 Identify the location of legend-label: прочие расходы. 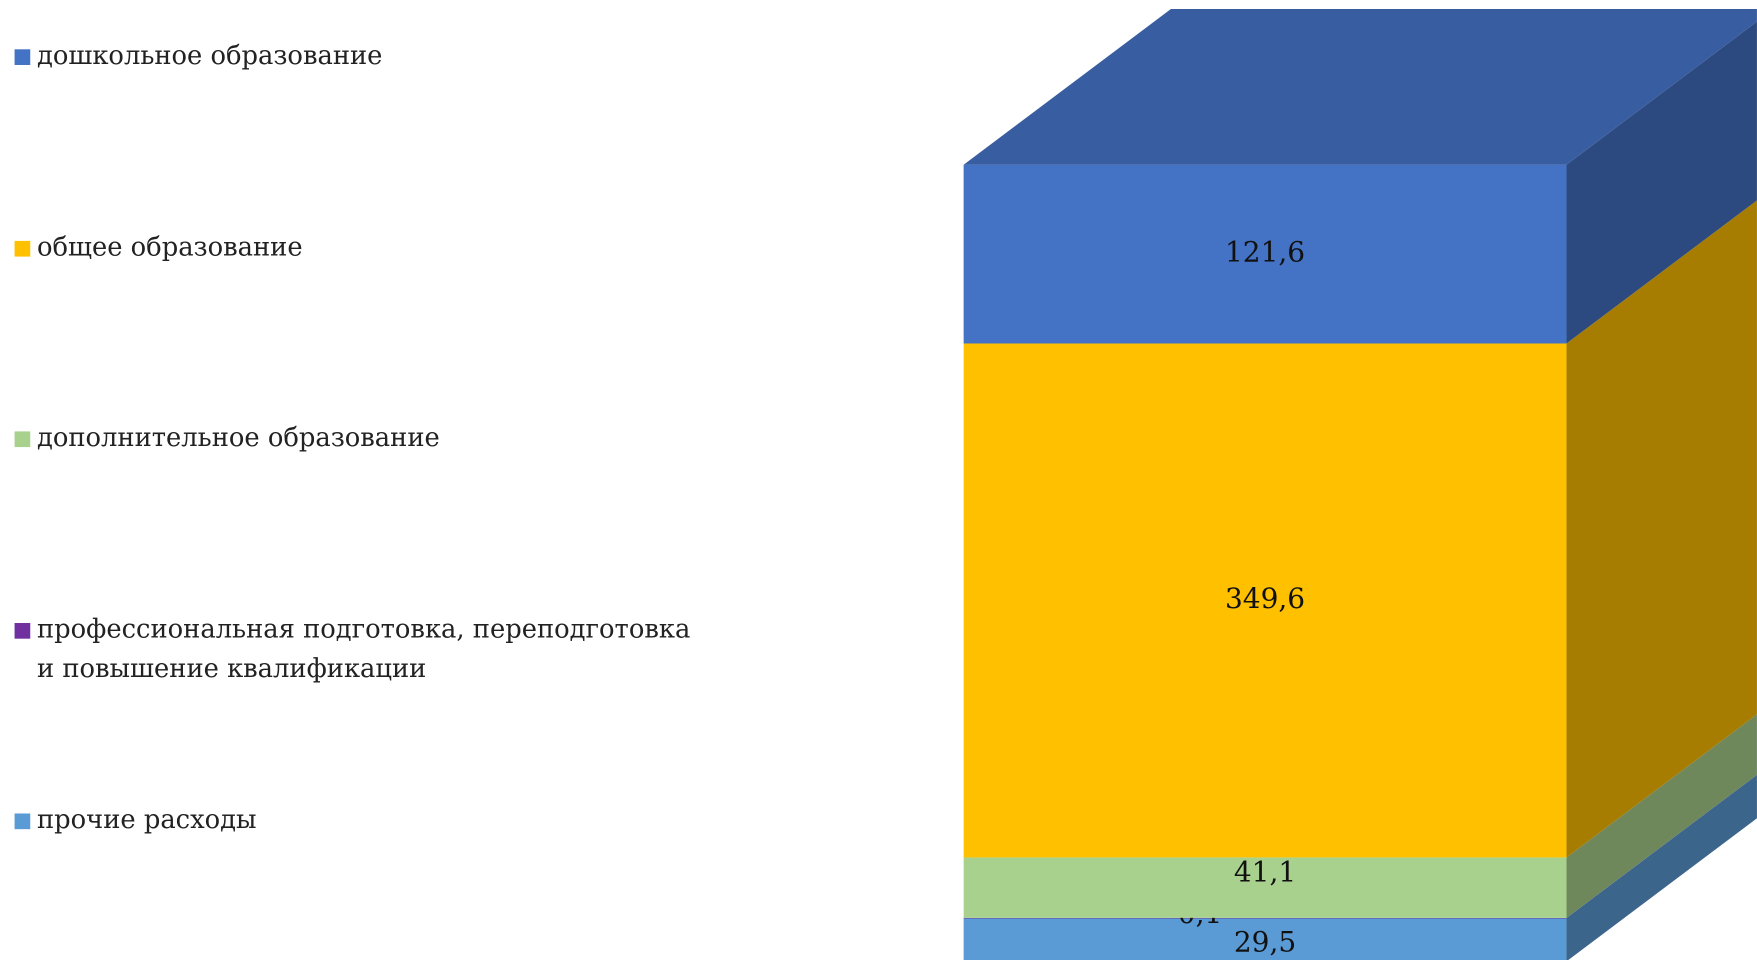
(146, 820).